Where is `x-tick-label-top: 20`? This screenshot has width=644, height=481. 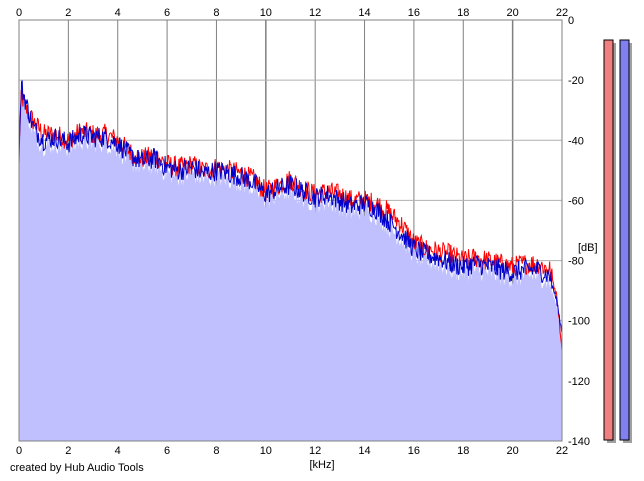 x-tick-label-top: 20 is located at coordinates (513, 13).